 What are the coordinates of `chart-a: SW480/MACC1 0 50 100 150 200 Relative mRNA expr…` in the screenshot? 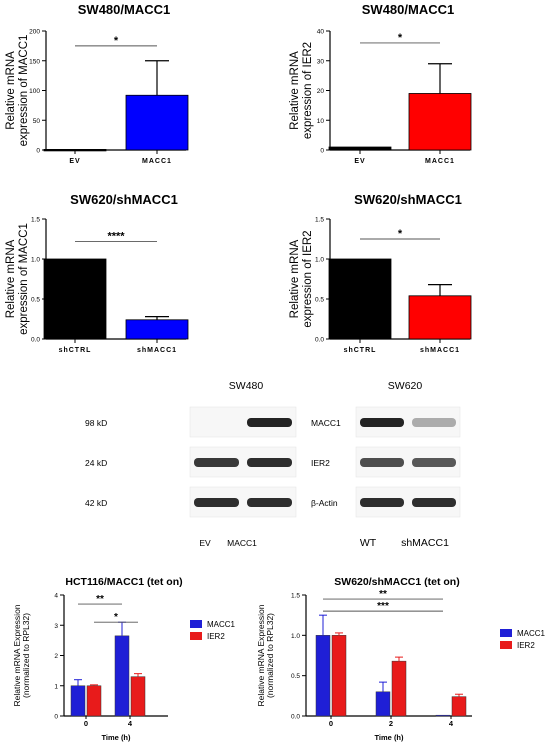 It's located at (97, 83).